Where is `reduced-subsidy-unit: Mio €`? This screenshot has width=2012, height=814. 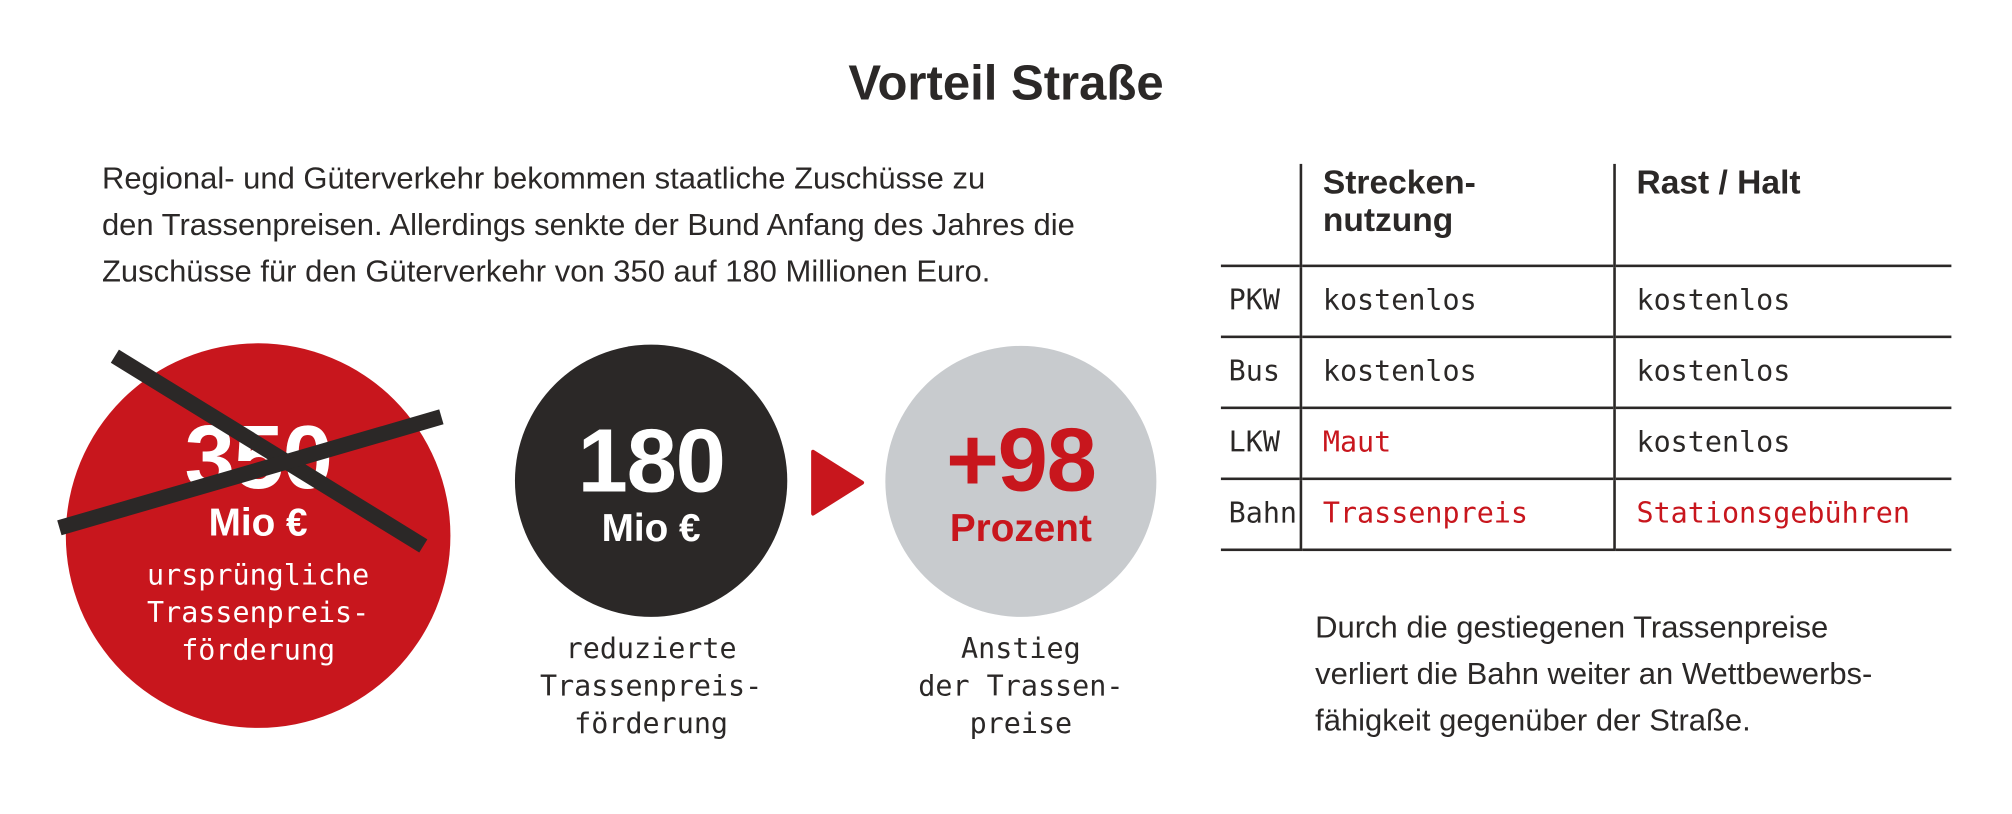
reduced-subsidy-unit: Mio € is located at coordinates (651, 528).